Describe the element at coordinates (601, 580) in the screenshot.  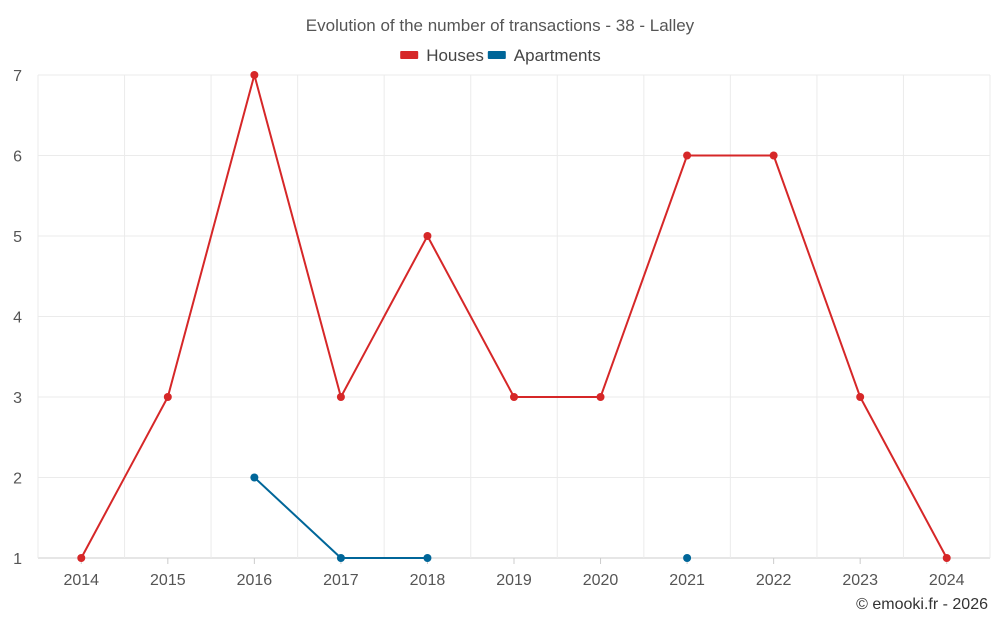
I see `x-tick-label: 2020` at that location.